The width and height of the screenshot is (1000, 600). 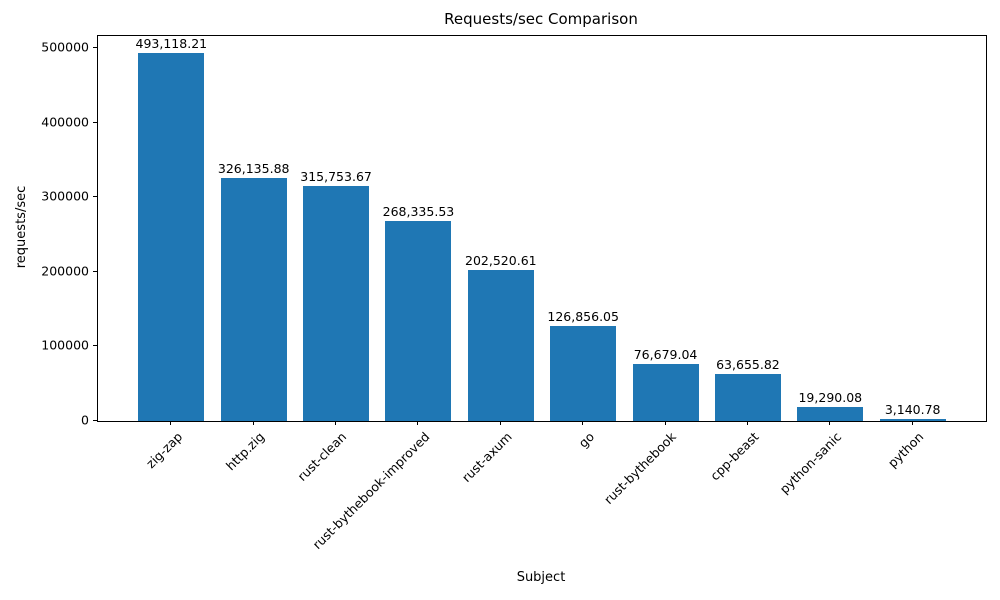 What do you see at coordinates (830, 413) in the screenshot?
I see `bar-python-sanic` at bounding box center [830, 413].